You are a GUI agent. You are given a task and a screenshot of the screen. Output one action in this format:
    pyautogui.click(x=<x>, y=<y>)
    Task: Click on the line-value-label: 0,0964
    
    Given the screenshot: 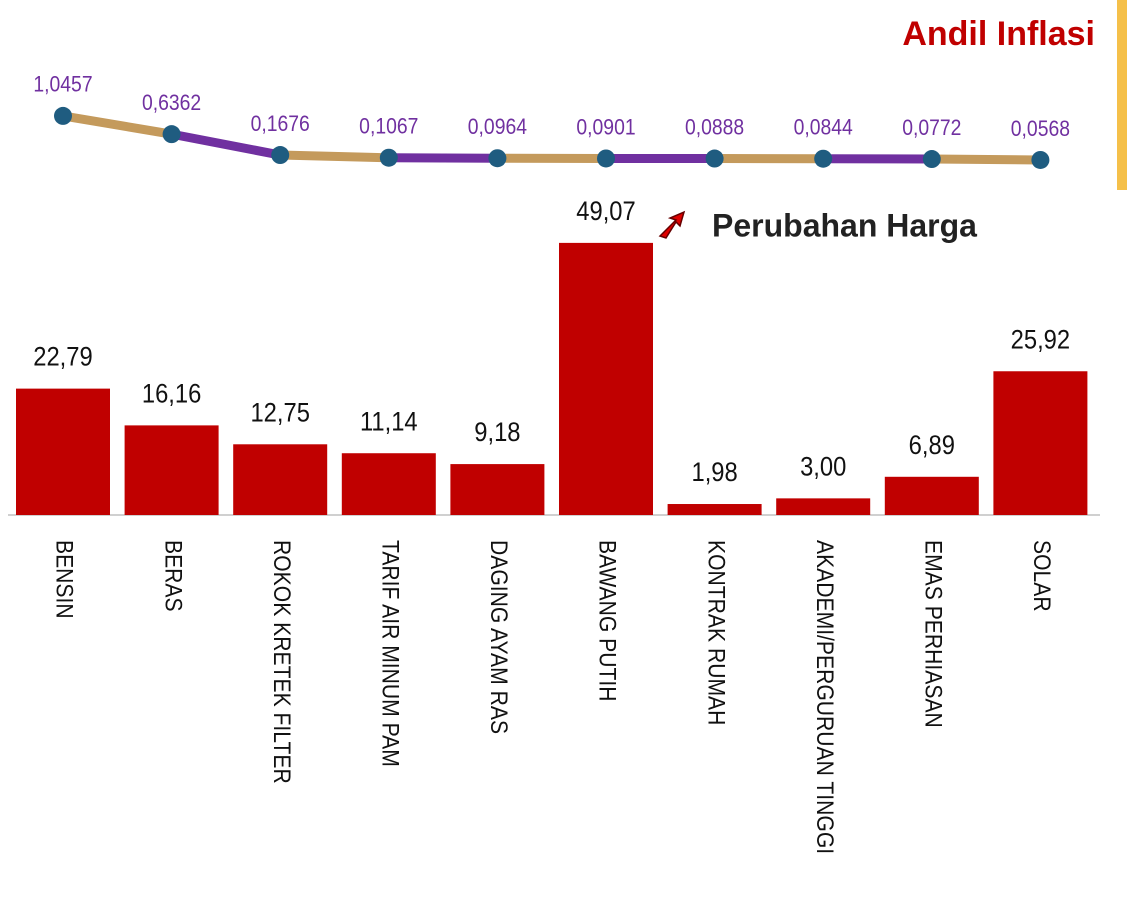 What is the action you would take?
    pyautogui.click(x=497, y=127)
    